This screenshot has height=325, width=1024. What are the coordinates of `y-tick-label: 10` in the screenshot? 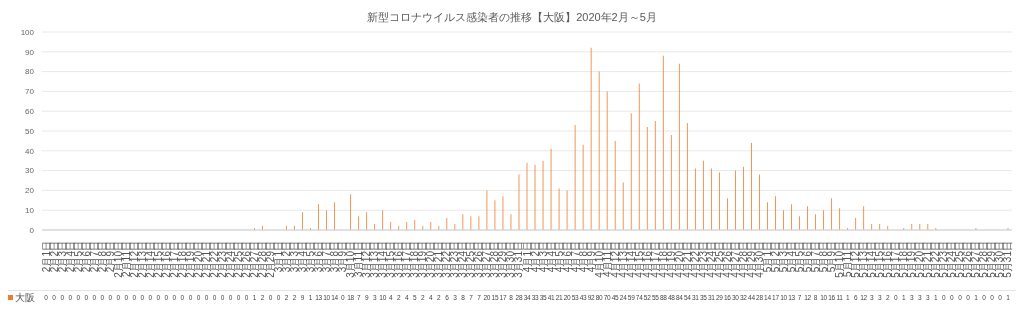 It's located at (30, 211).